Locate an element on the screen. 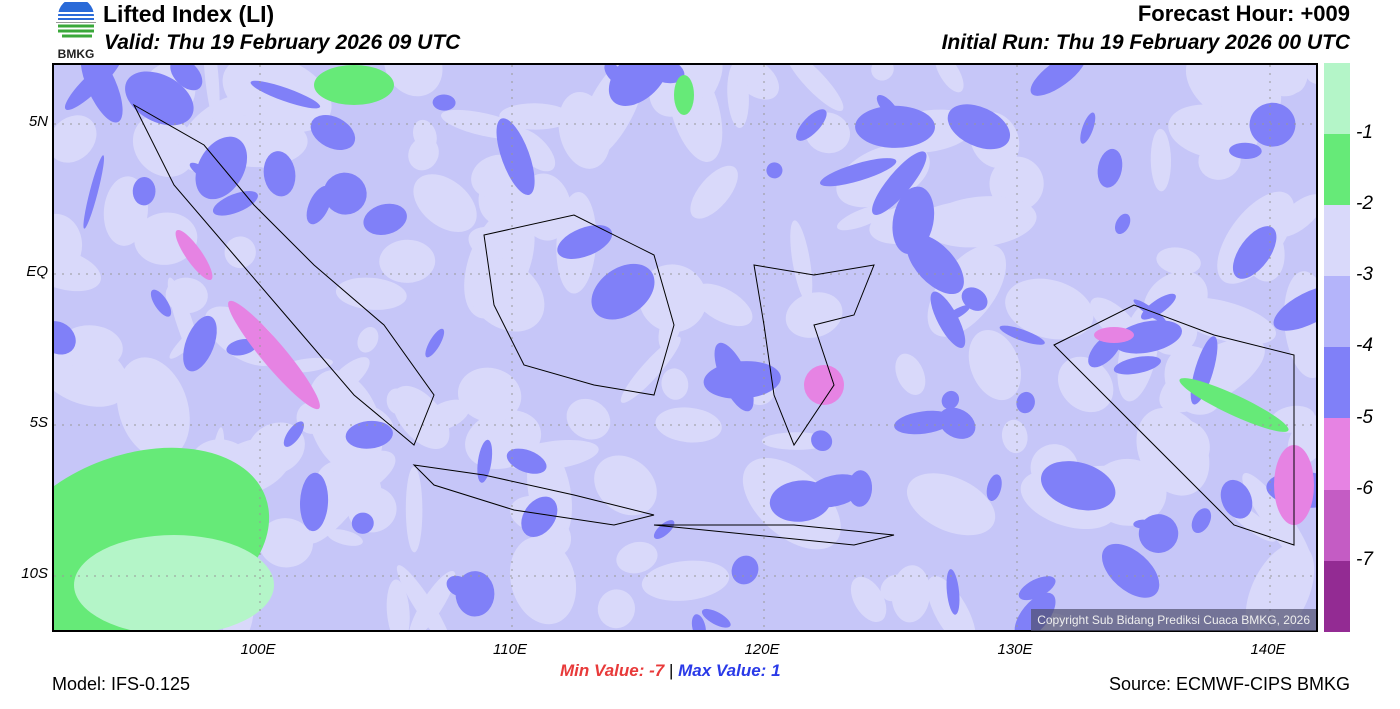 The height and width of the screenshot is (709, 1400). lon-label: 140E is located at coordinates (1268, 649).